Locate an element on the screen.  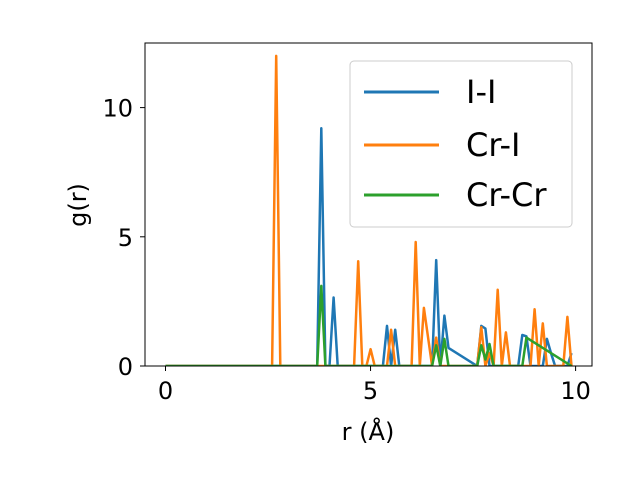
y-tick-label: 10 is located at coordinates (117, 109).